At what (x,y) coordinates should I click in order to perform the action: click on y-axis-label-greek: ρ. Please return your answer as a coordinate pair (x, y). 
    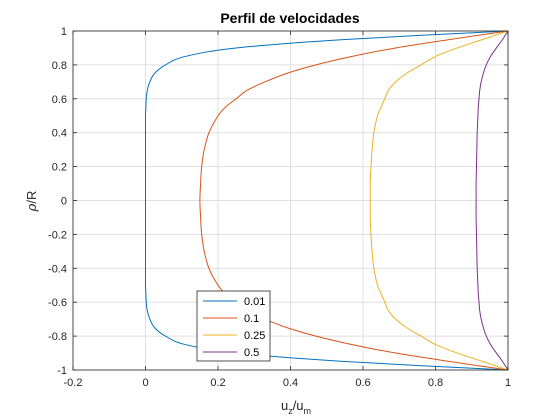
    Looking at the image, I should click on (32, 207).